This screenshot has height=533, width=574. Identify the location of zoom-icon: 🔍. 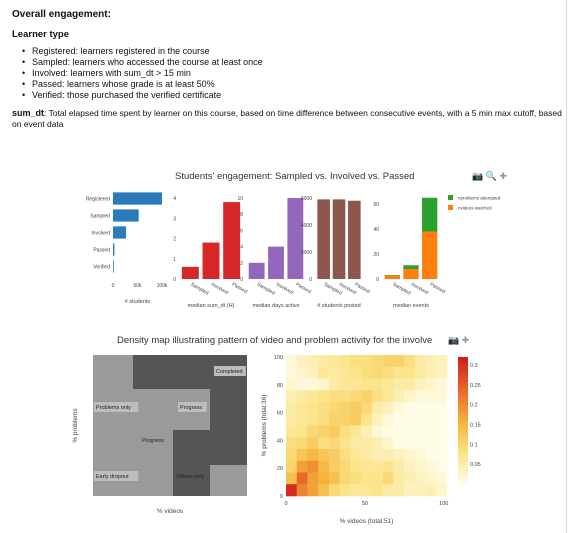
(491, 176).